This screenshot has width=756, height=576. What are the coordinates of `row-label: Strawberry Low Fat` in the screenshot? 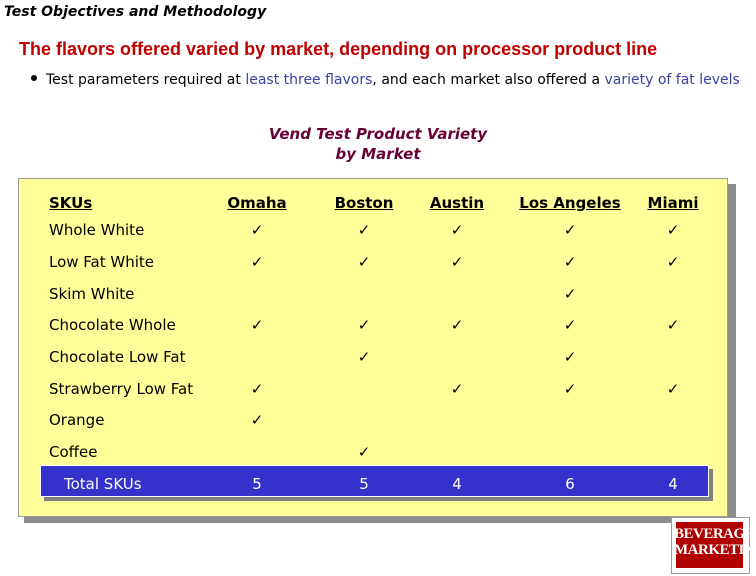 It's located at (121, 389).